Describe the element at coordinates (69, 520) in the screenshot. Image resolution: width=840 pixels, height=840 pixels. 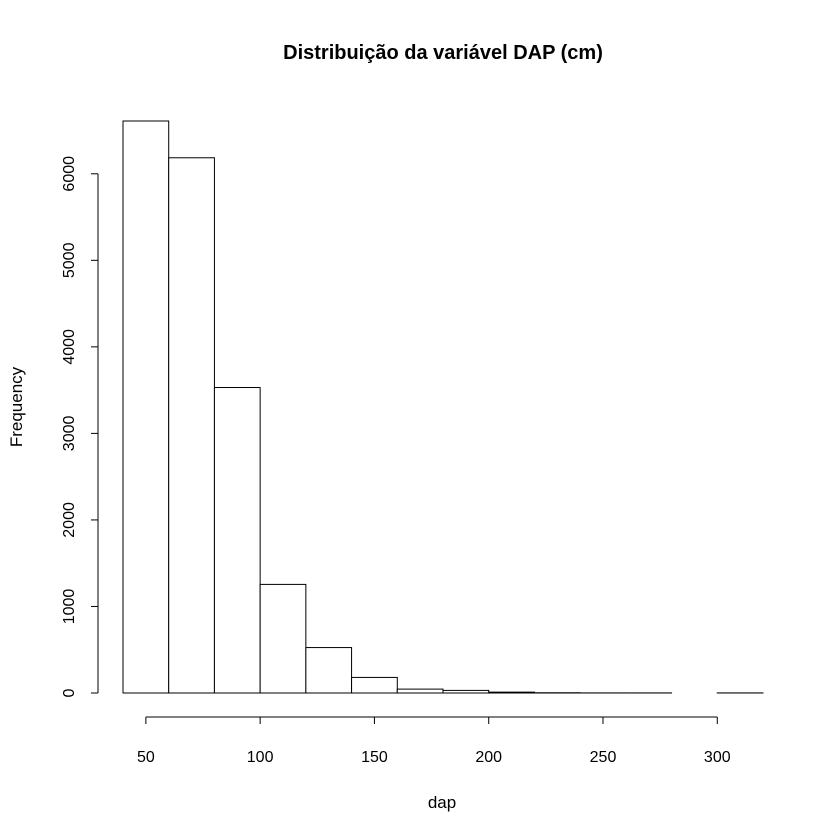
I see `y-tick-label: 2000` at that location.